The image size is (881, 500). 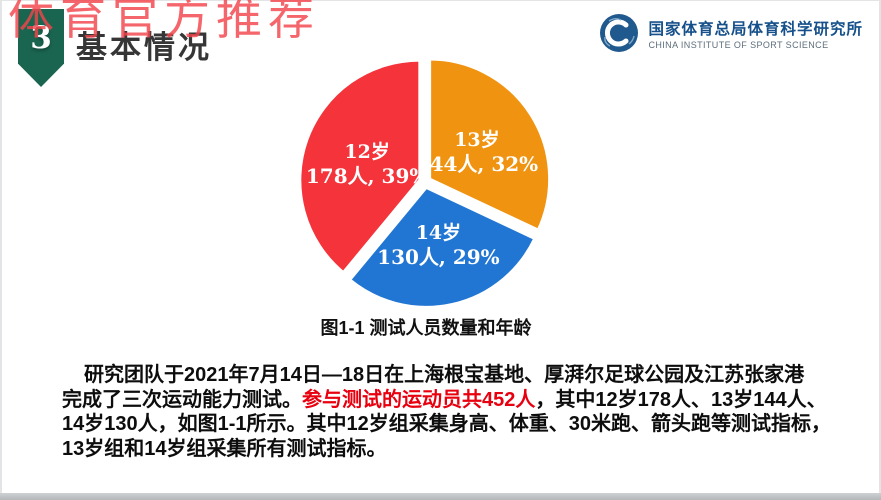 I want to click on highlighted-text: 参与测试的运动员共452人, so click(x=419, y=399).